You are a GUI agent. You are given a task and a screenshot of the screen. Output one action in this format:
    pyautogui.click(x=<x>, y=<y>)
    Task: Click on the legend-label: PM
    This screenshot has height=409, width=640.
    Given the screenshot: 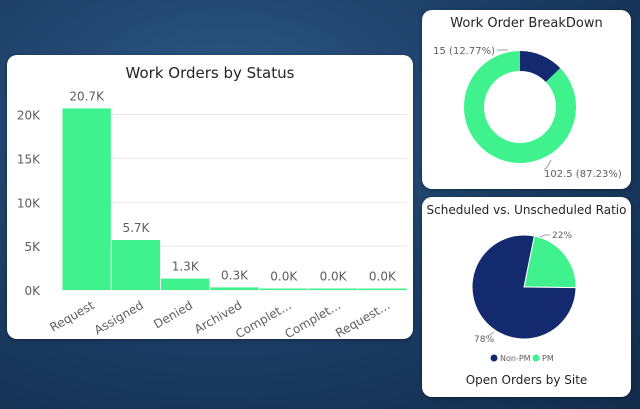 What is the action you would take?
    pyautogui.click(x=548, y=358)
    